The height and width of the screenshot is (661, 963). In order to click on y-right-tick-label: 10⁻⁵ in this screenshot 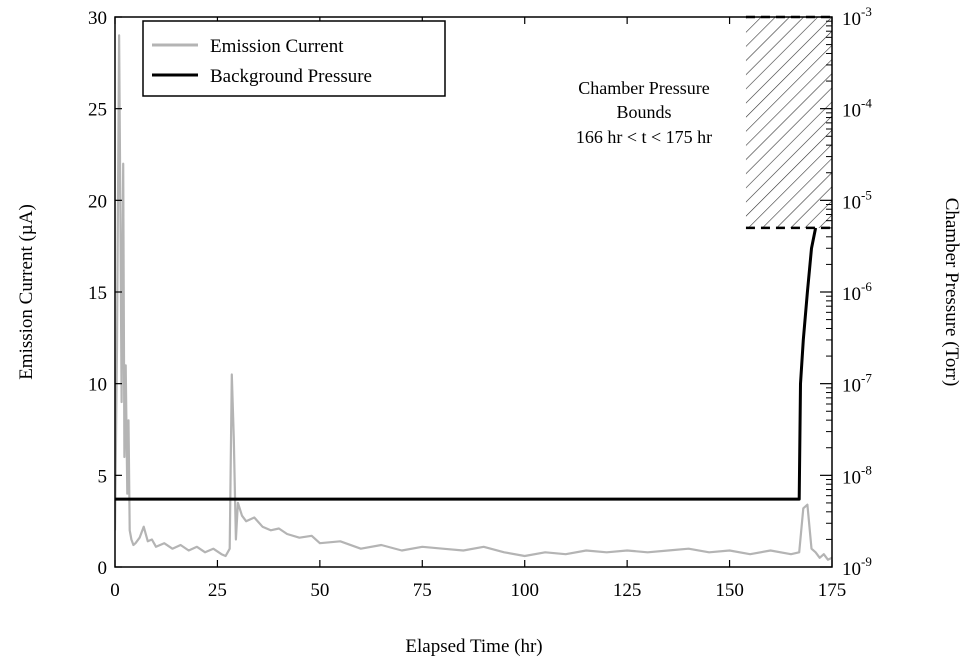, I will do `click(857, 200)`.